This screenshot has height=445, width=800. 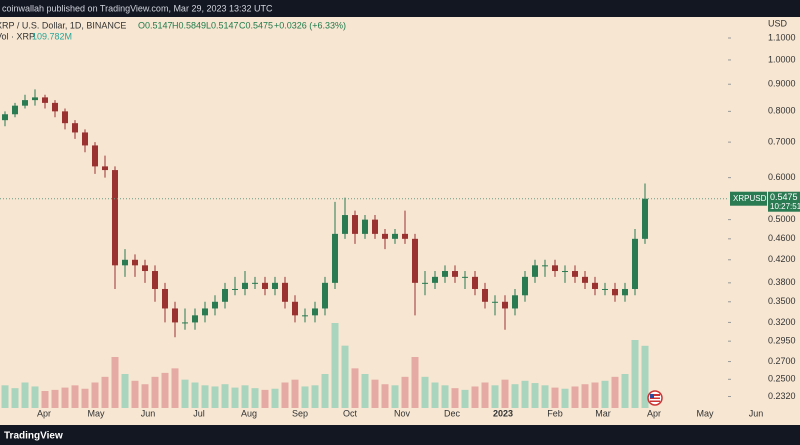 I want to click on last-price-tag, so click(x=784, y=201).